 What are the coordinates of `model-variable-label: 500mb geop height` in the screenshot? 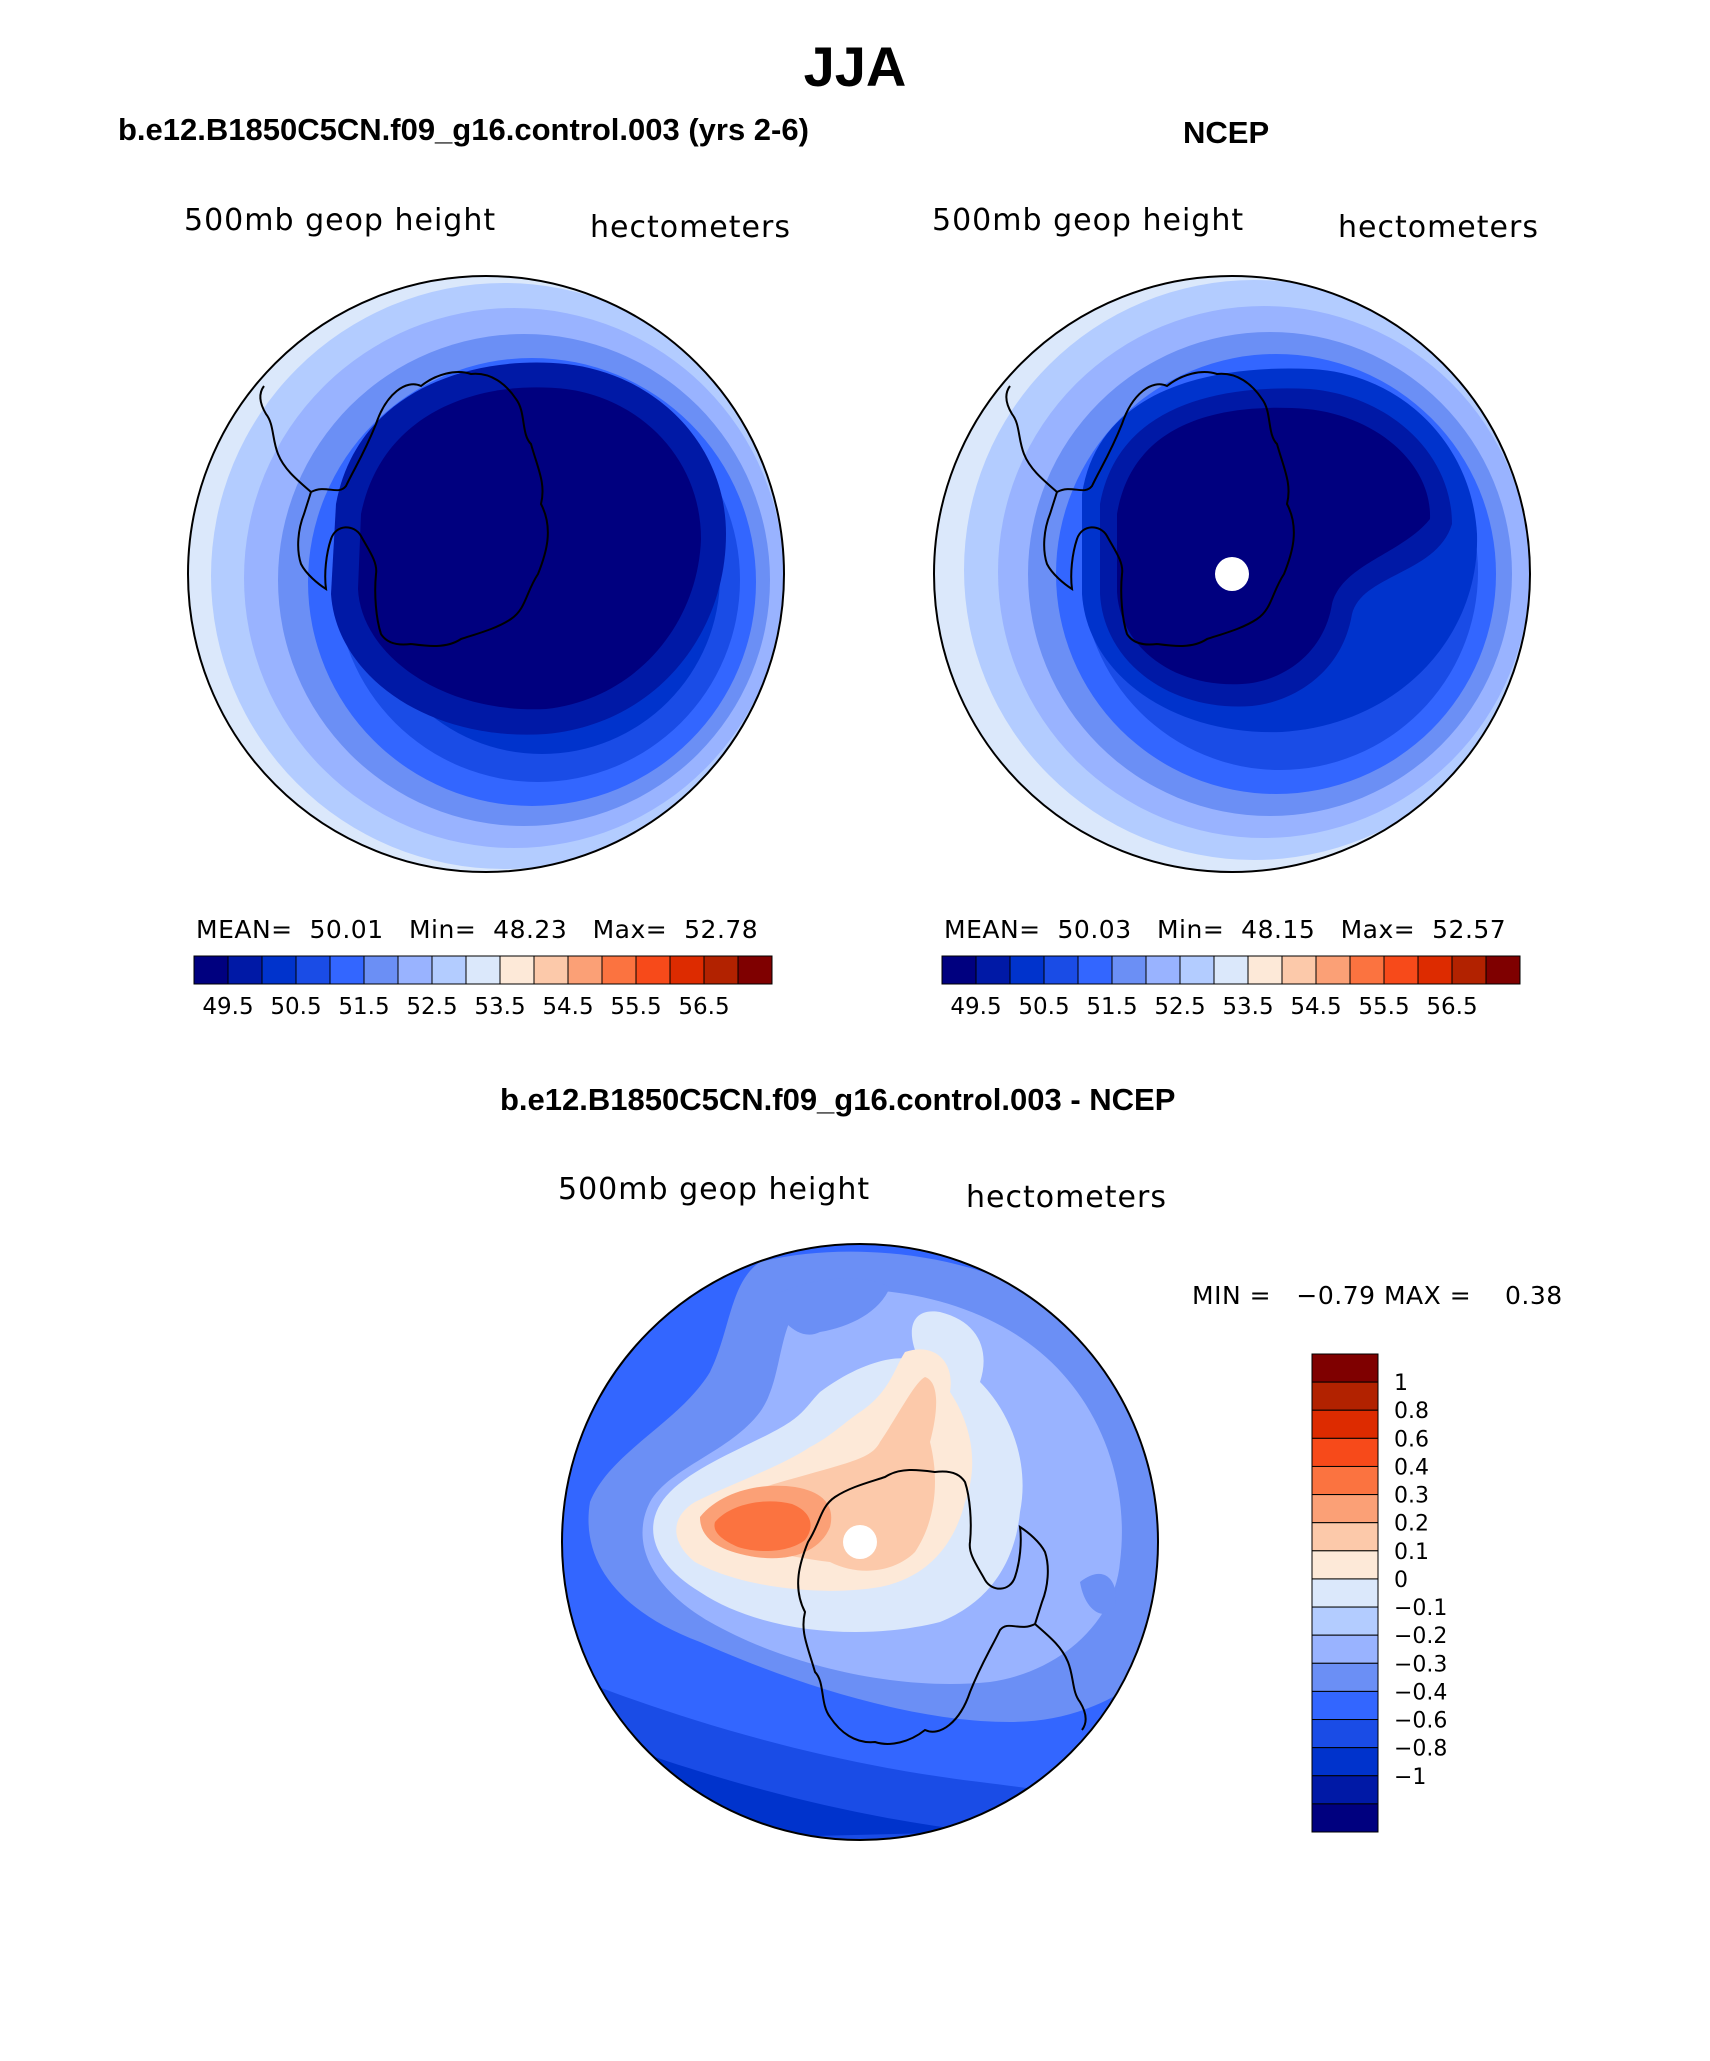 It's located at (340, 220).